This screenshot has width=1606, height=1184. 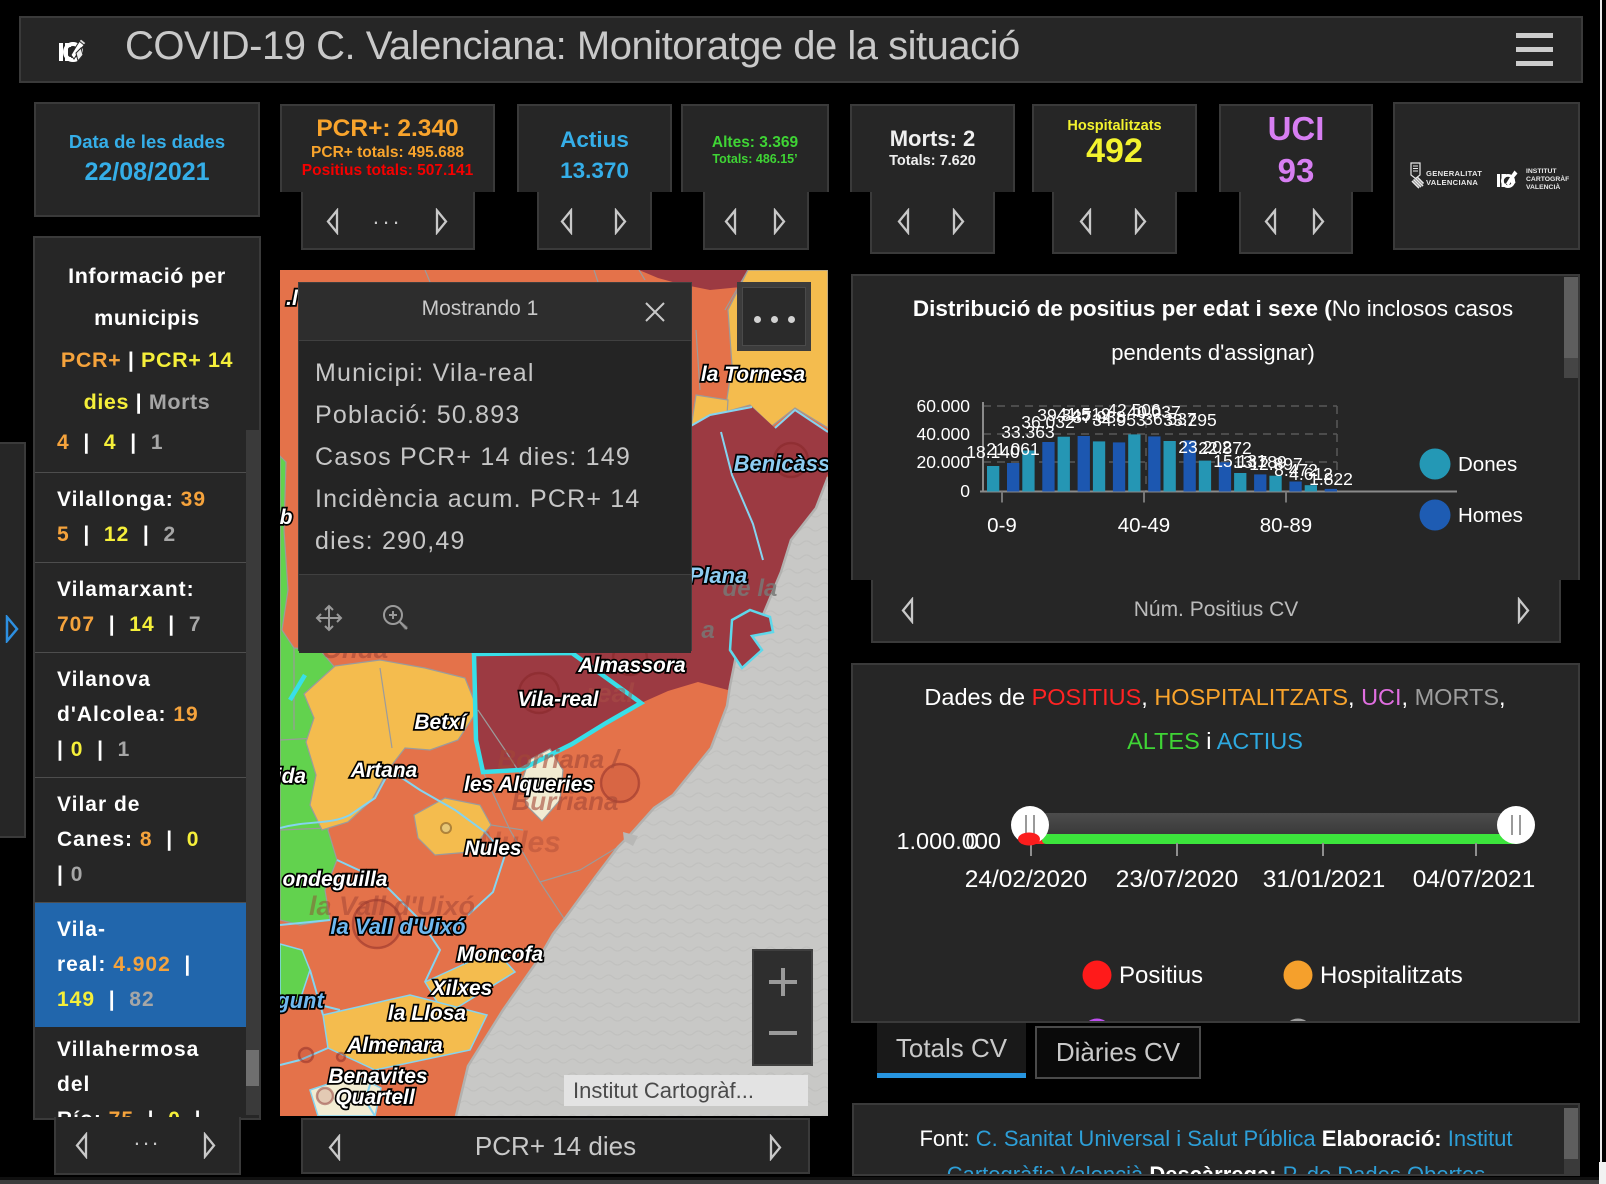 I want to click on svg-text: b, so click(x=286, y=517).